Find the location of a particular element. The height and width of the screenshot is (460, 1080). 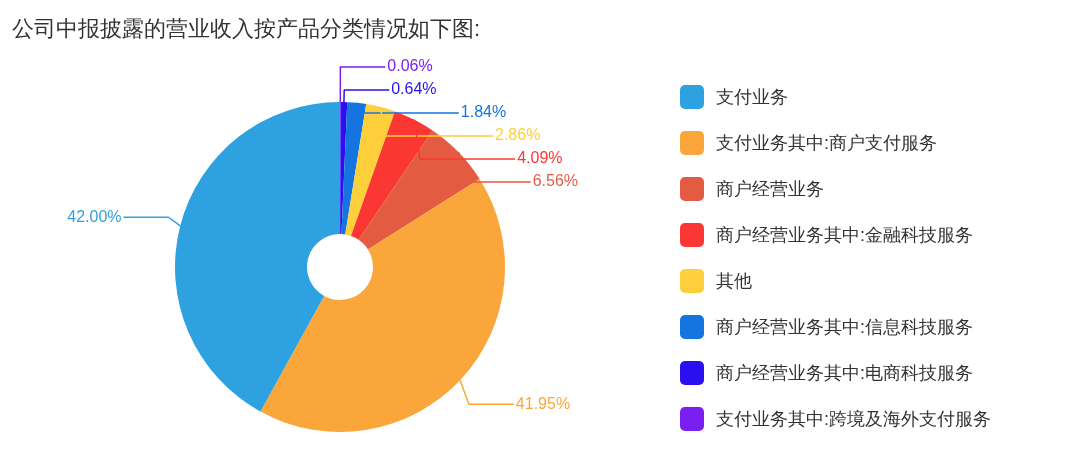

data-label: 2.86% is located at coordinates (518, 135).